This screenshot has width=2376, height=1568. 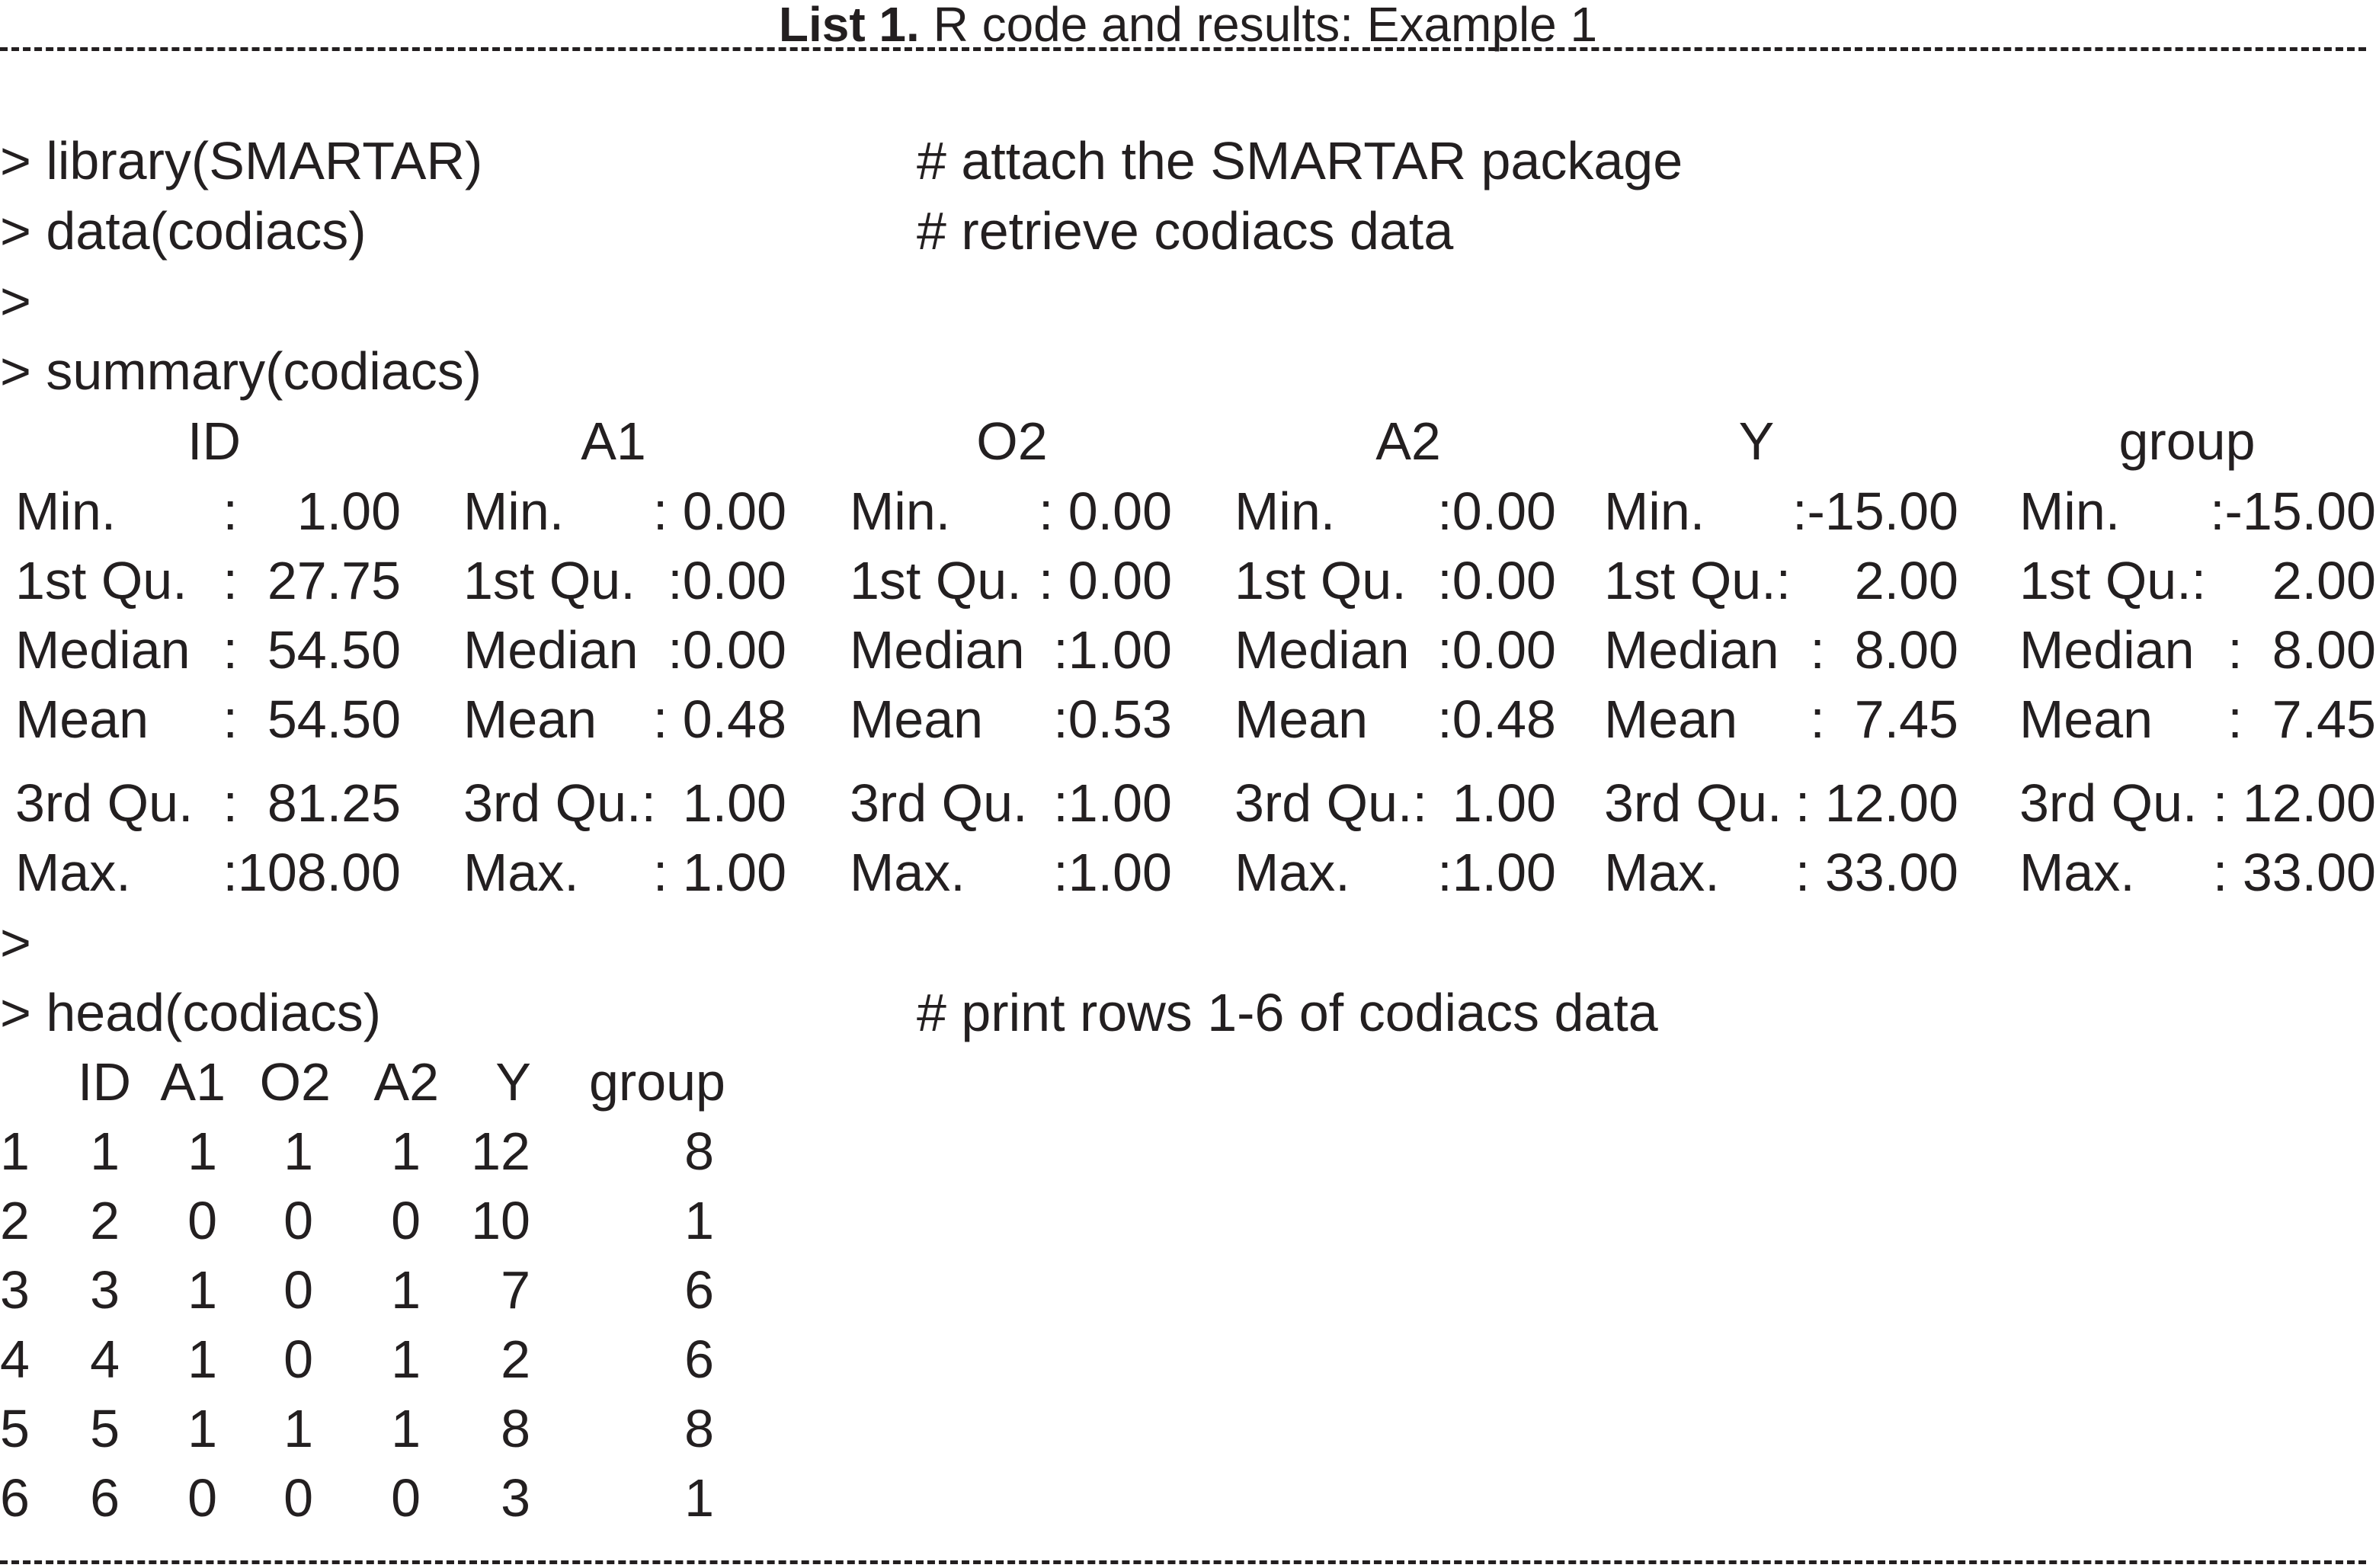 What do you see at coordinates (1287, 1012) in the screenshot?
I see `code-comment: # print rows 1-6 of codiacs data` at bounding box center [1287, 1012].